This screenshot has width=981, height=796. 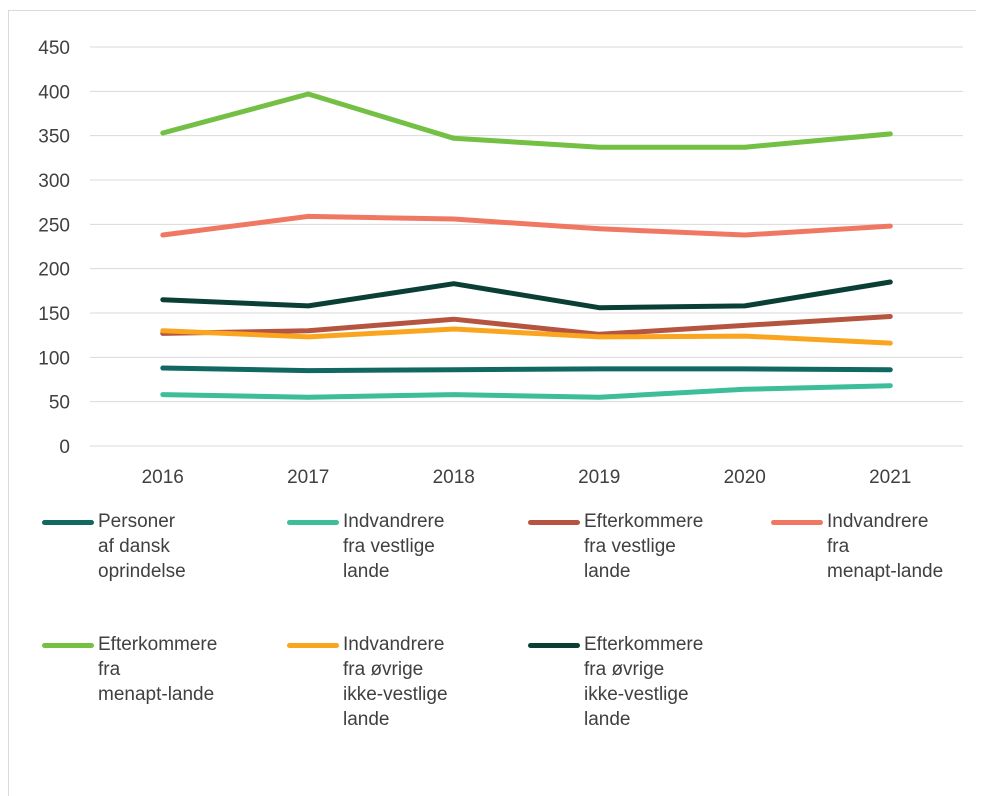 I want to click on x-tick-label: 2019, so click(x=599, y=477).